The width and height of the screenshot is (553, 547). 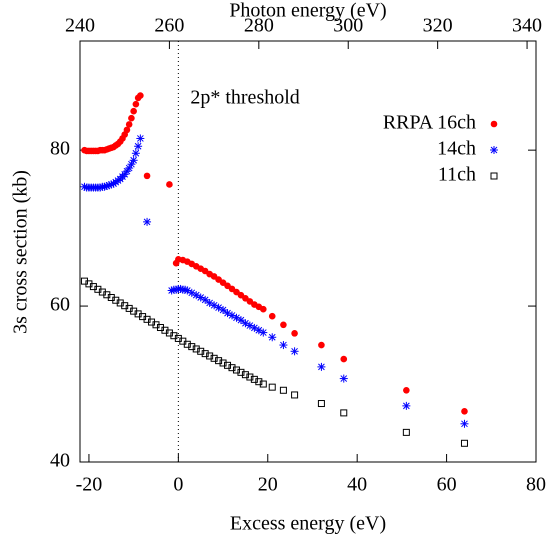 I want to click on x-tick-label: 0, so click(x=178, y=485).